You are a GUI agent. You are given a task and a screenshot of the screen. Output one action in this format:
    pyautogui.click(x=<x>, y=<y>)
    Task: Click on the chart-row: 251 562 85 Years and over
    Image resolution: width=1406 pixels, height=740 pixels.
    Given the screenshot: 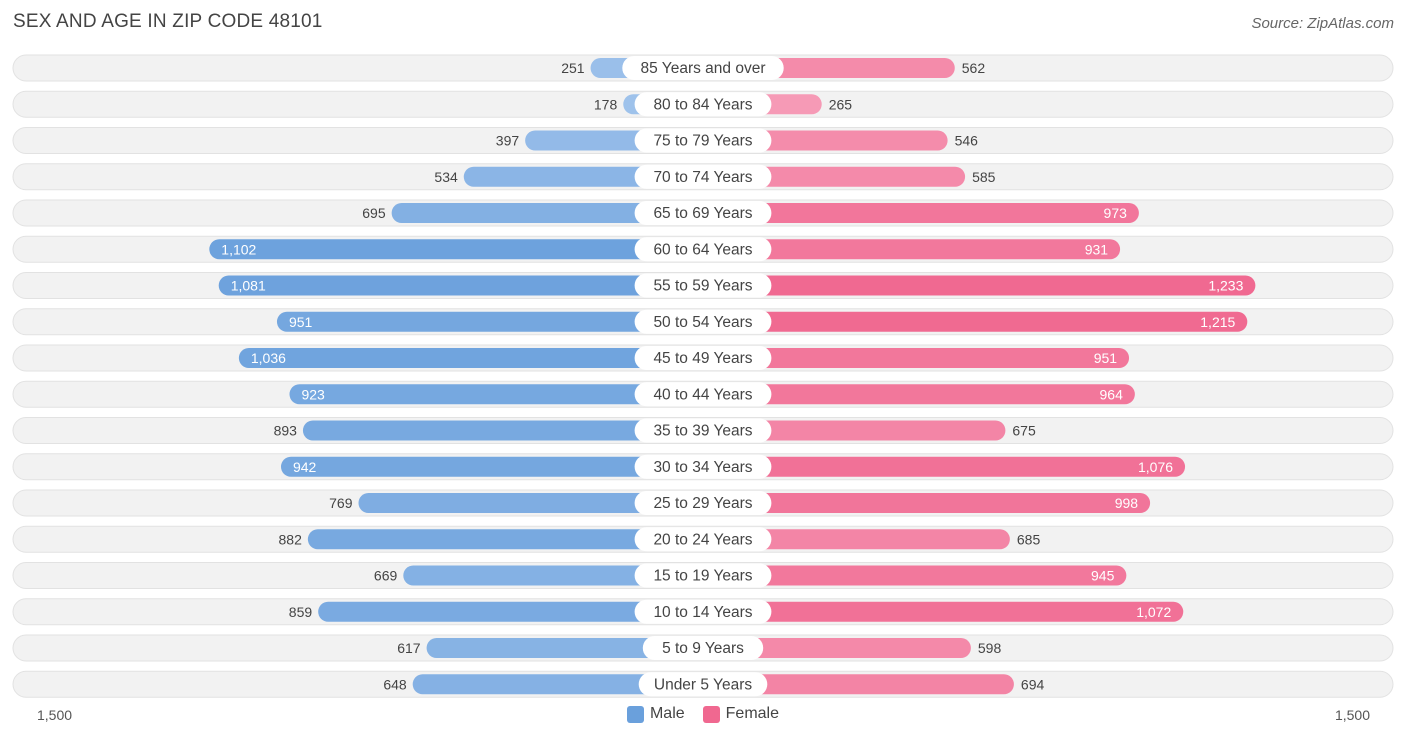 What is the action you would take?
    pyautogui.click(x=703, y=68)
    